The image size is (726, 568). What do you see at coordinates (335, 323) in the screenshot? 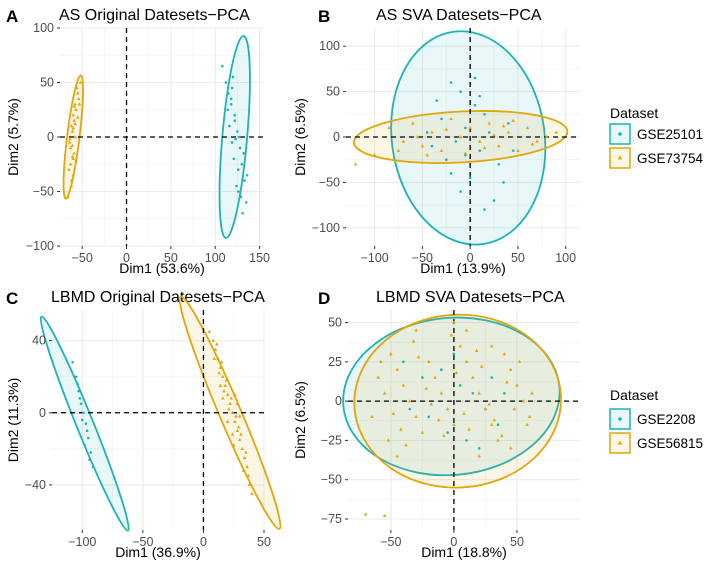
I see `y-tick-label: 50` at bounding box center [335, 323].